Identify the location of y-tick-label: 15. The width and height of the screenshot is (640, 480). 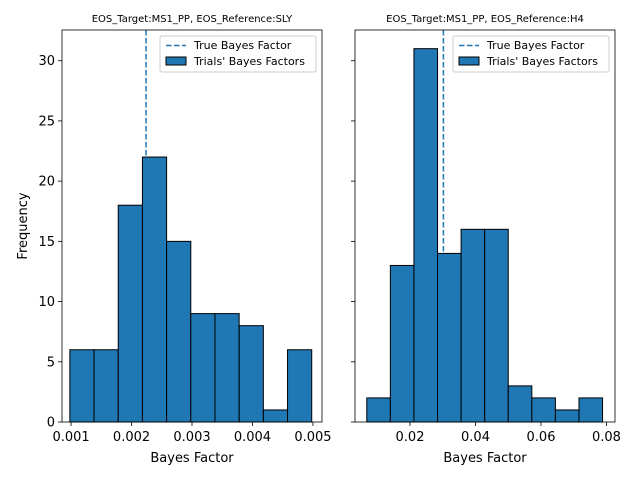
(46, 242).